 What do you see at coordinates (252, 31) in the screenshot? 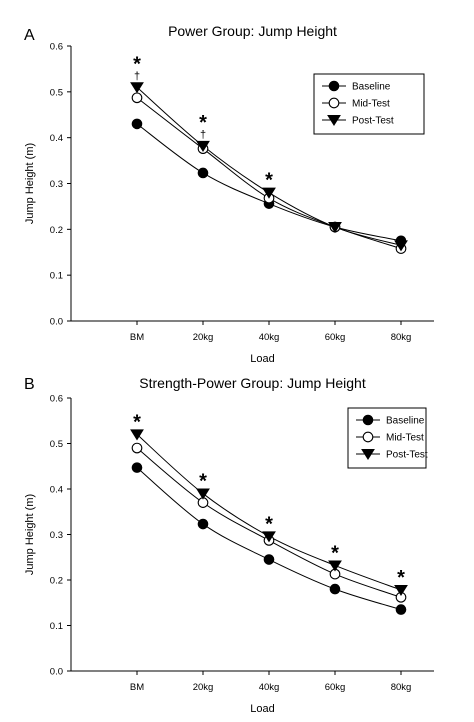
I see `chart-title: Power Group: Jump Height` at bounding box center [252, 31].